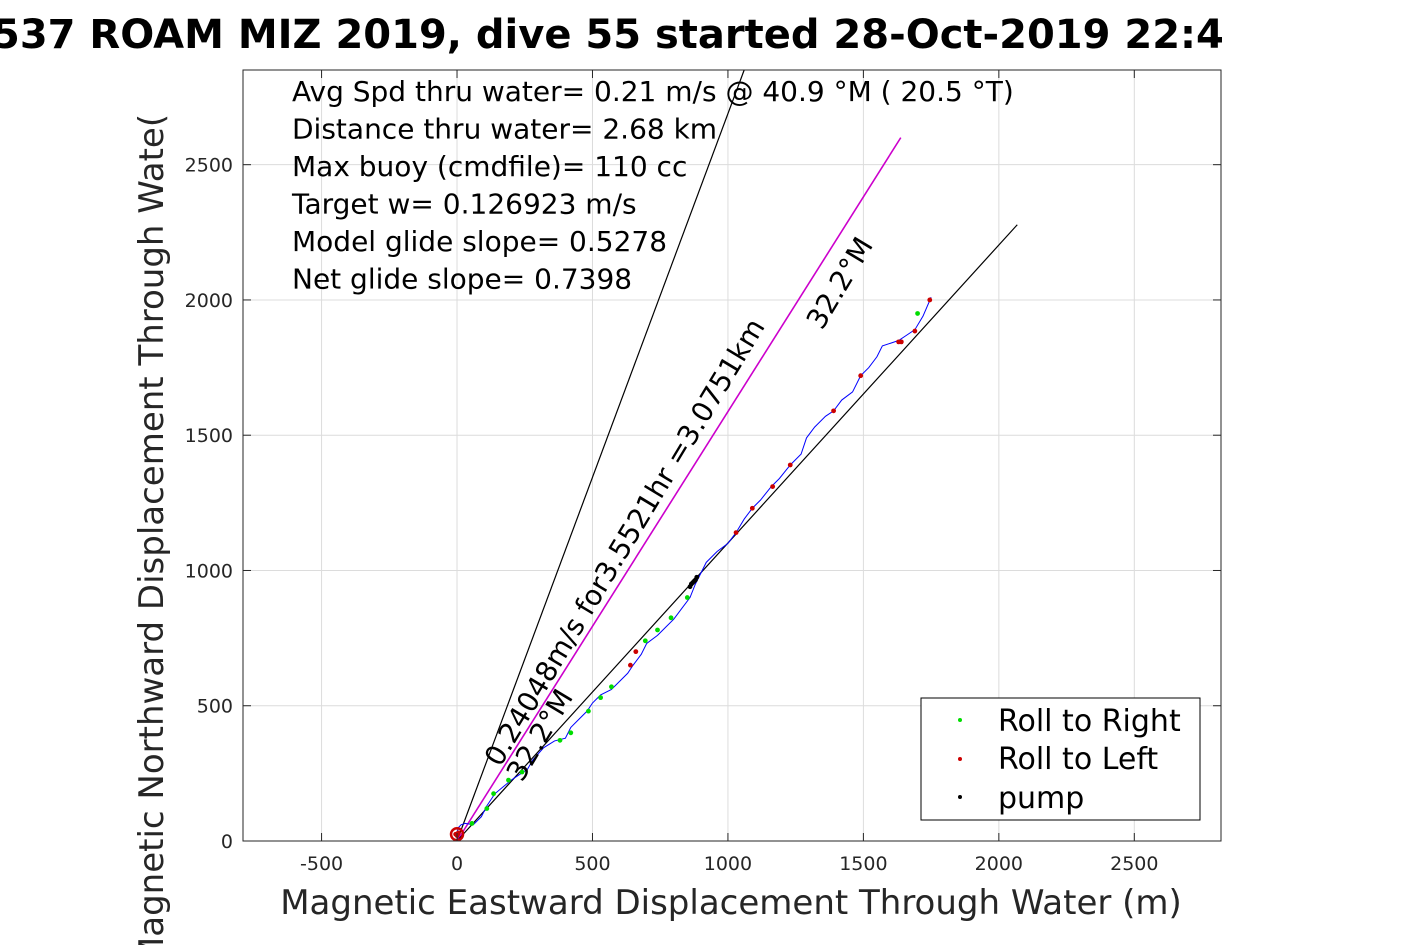  What do you see at coordinates (960, 759) in the screenshot?
I see `legend-marker-roll-left` at bounding box center [960, 759].